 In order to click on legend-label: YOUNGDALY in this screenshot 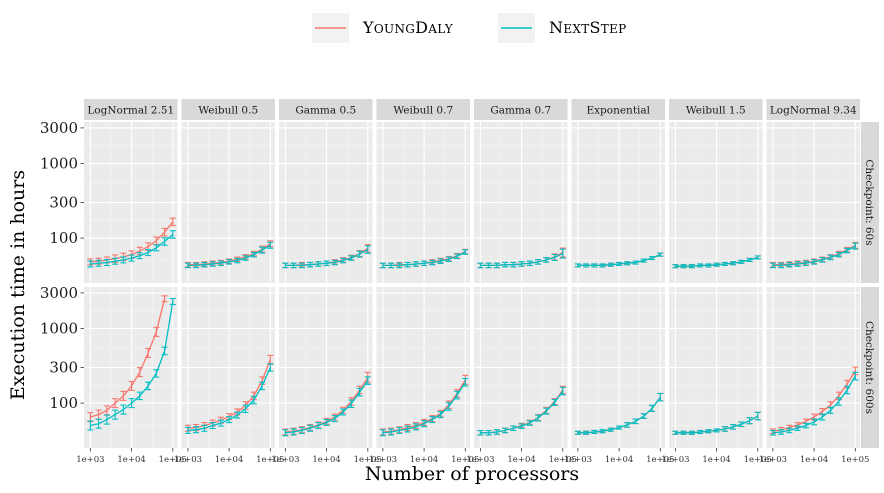, I will do `click(408, 27)`.